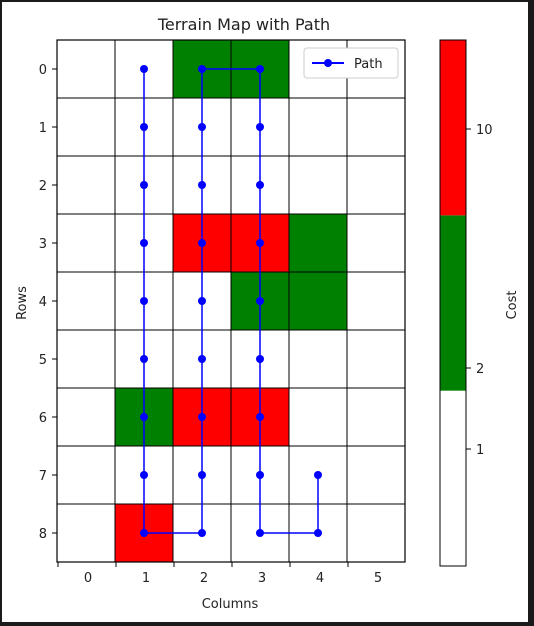 The image size is (534, 626). What do you see at coordinates (376, 243) in the screenshot?
I see `terrain-cell-r3-c5` at bounding box center [376, 243].